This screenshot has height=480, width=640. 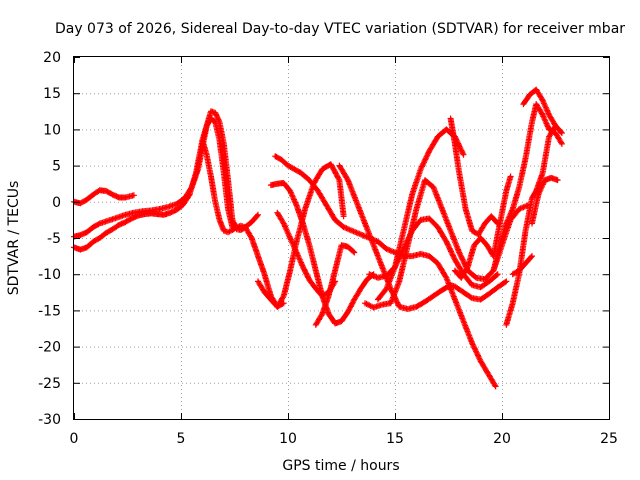 What do you see at coordinates (49, 311) in the screenshot?
I see `y-tick-label: -15` at bounding box center [49, 311].